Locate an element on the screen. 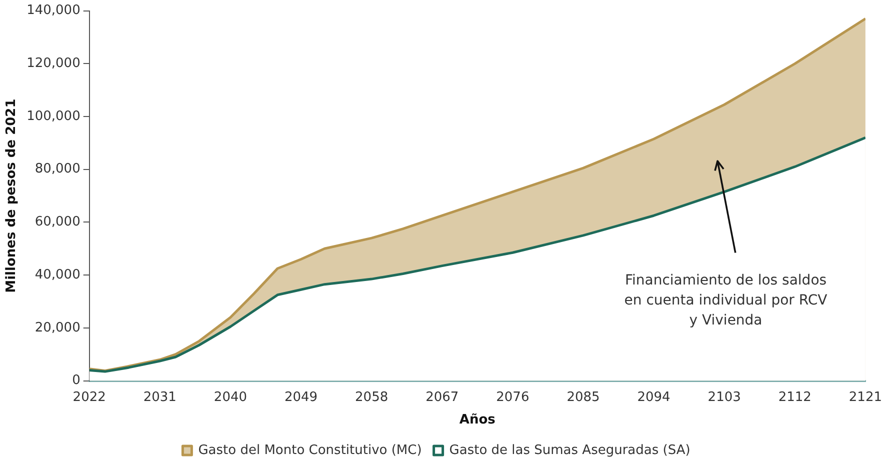  x-tick-label: 2094 is located at coordinates (653, 397).